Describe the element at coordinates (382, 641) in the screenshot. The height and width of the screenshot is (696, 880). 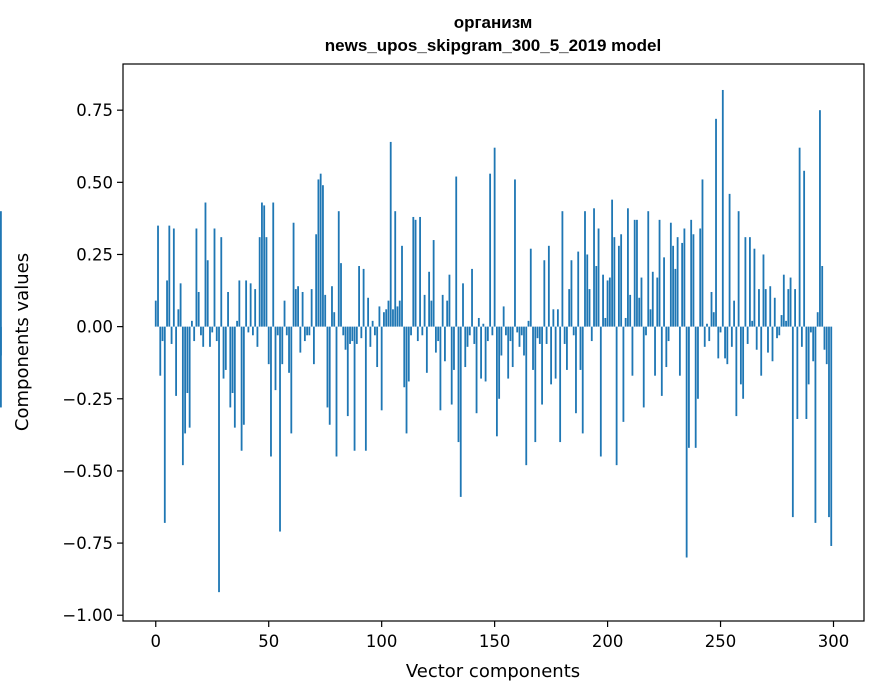
I see `x-tick-label: 100` at that location.